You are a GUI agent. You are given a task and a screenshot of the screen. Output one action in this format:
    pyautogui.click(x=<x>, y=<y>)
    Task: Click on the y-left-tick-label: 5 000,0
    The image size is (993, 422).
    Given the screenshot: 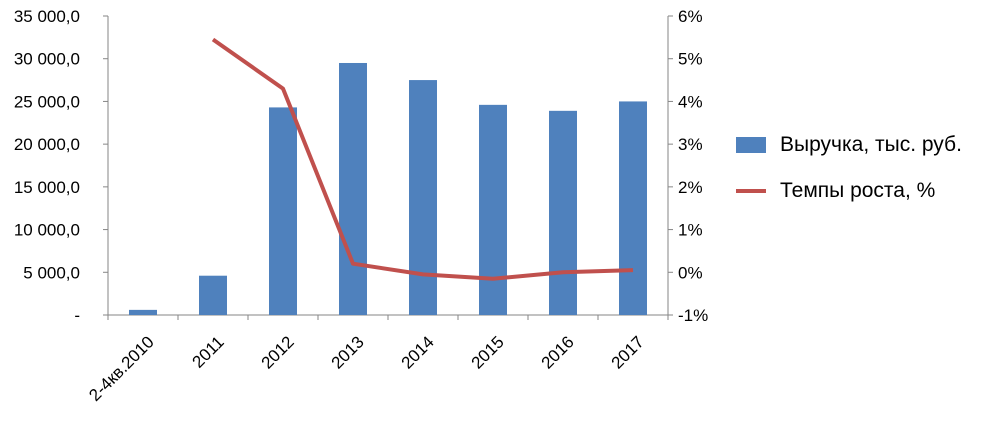 What is the action you would take?
    pyautogui.click(x=51, y=272)
    